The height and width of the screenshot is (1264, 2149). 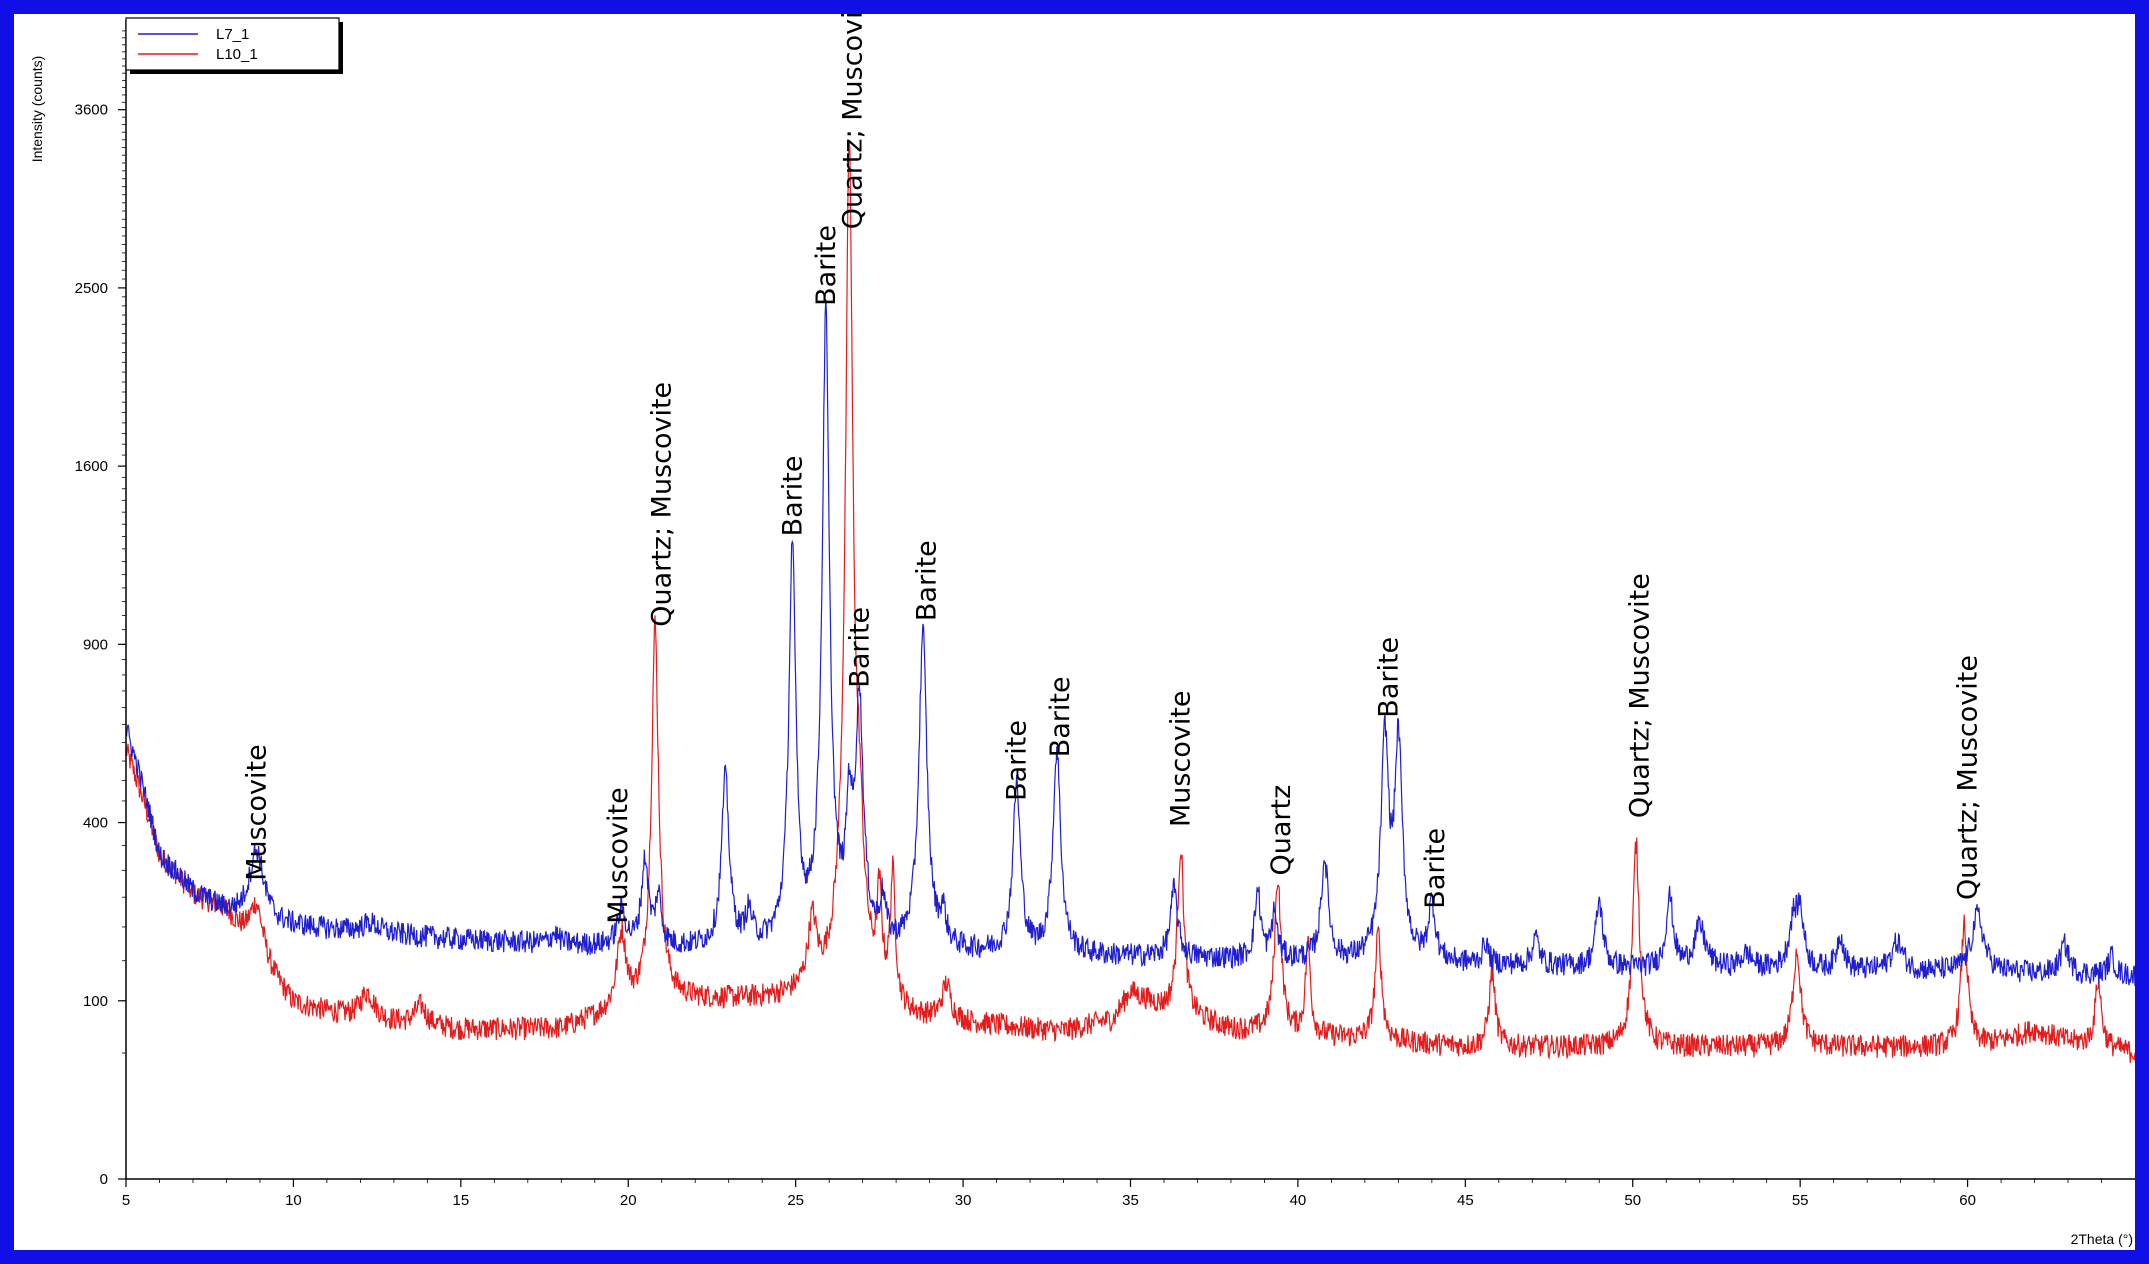 I want to click on y-tick-label: 400, so click(x=95, y=823).